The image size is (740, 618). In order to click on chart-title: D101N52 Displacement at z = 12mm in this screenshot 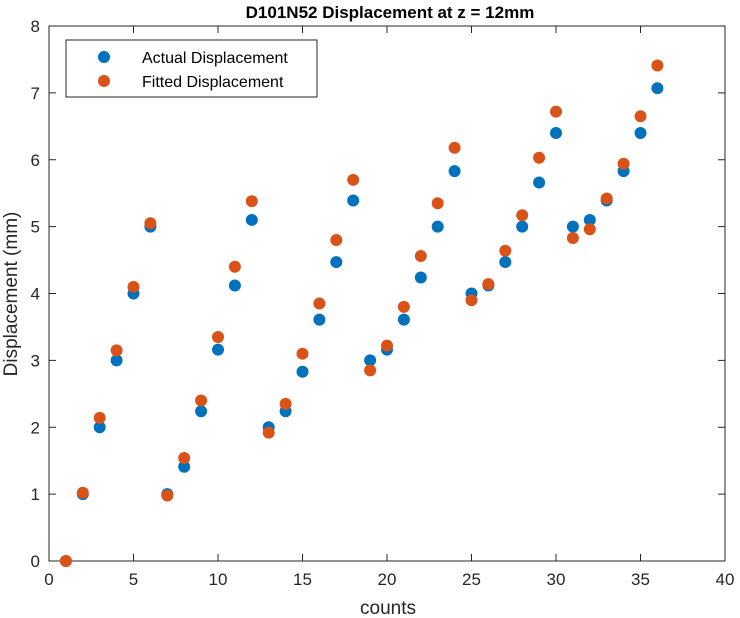, I will do `click(390, 12)`.